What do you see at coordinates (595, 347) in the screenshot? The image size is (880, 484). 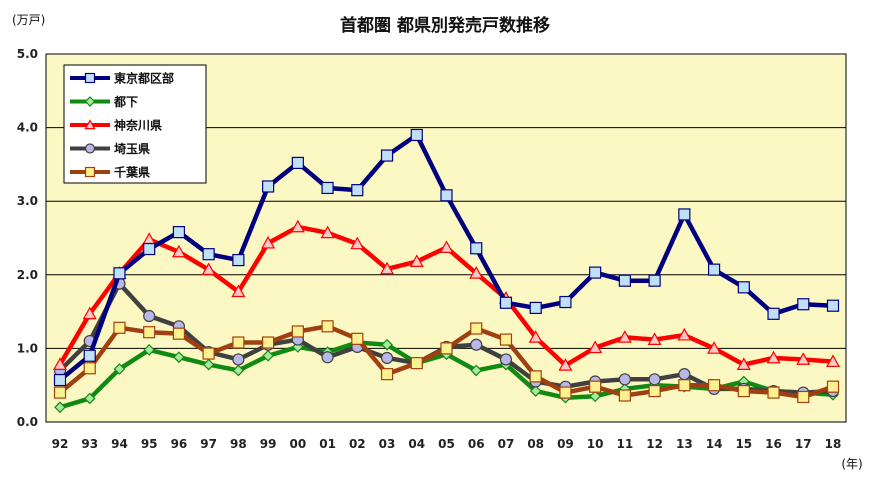 I see `data-point: 神奈川県 10: 1.01` at bounding box center [595, 347].